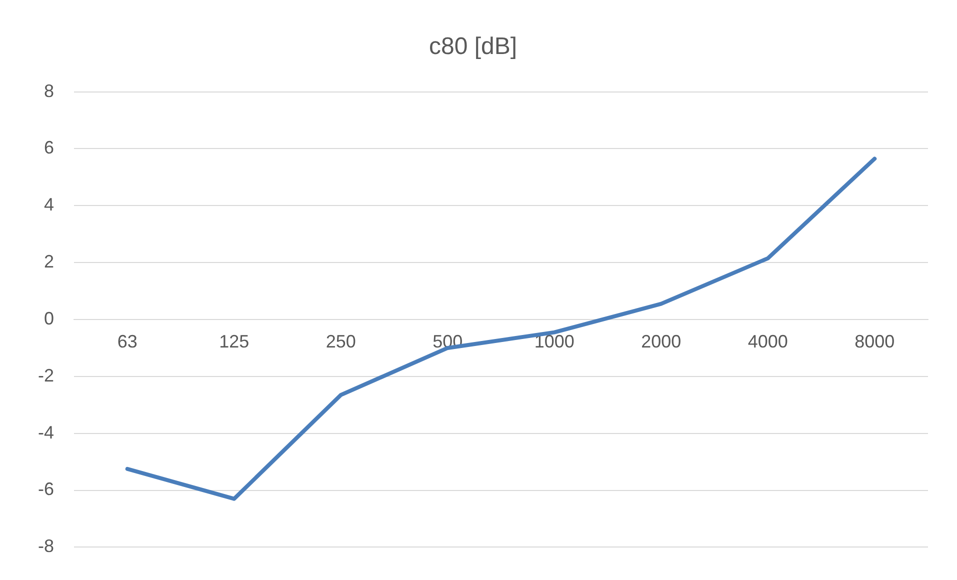  I want to click on x-tick-label: 125, so click(234, 341).